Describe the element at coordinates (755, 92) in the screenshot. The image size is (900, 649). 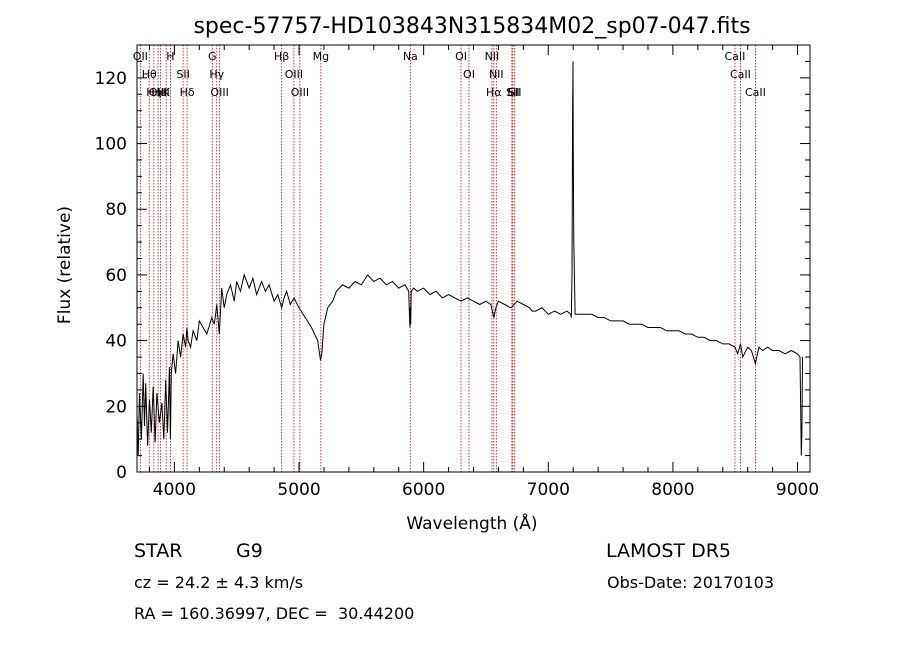
I see `line-label-27: CaII` at that location.